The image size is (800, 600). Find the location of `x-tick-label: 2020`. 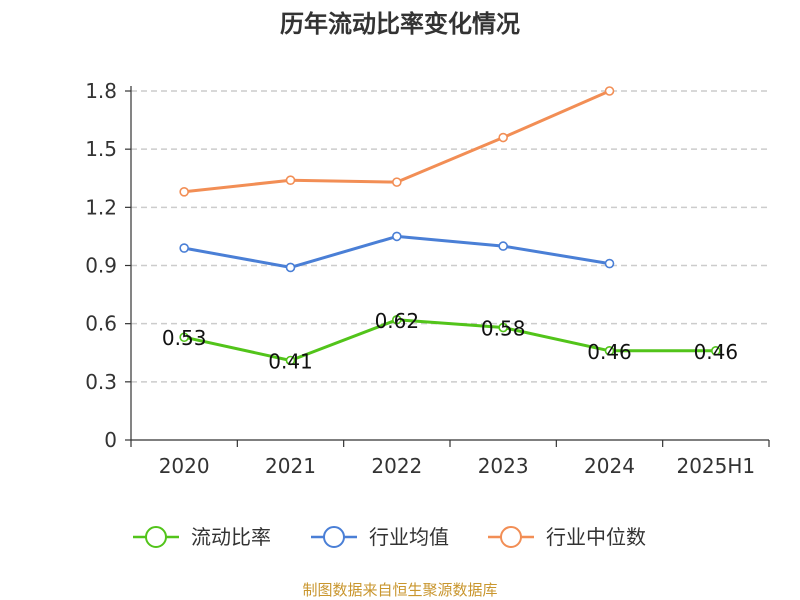

x-tick-label: 2020 is located at coordinates (184, 466).